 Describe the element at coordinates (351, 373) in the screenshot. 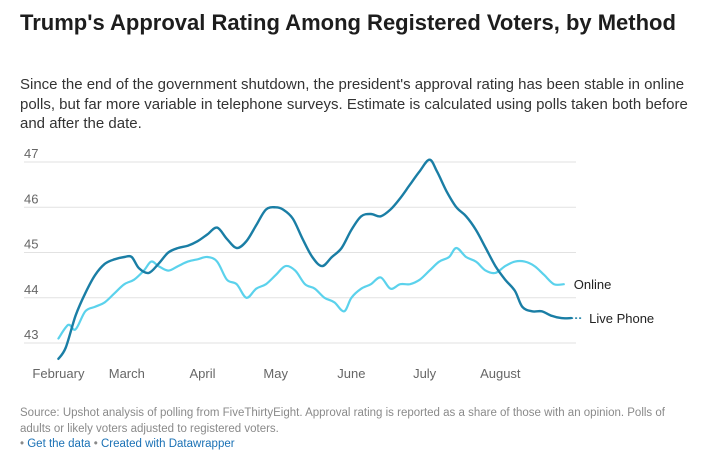

I see `x-tick-label: June` at that location.